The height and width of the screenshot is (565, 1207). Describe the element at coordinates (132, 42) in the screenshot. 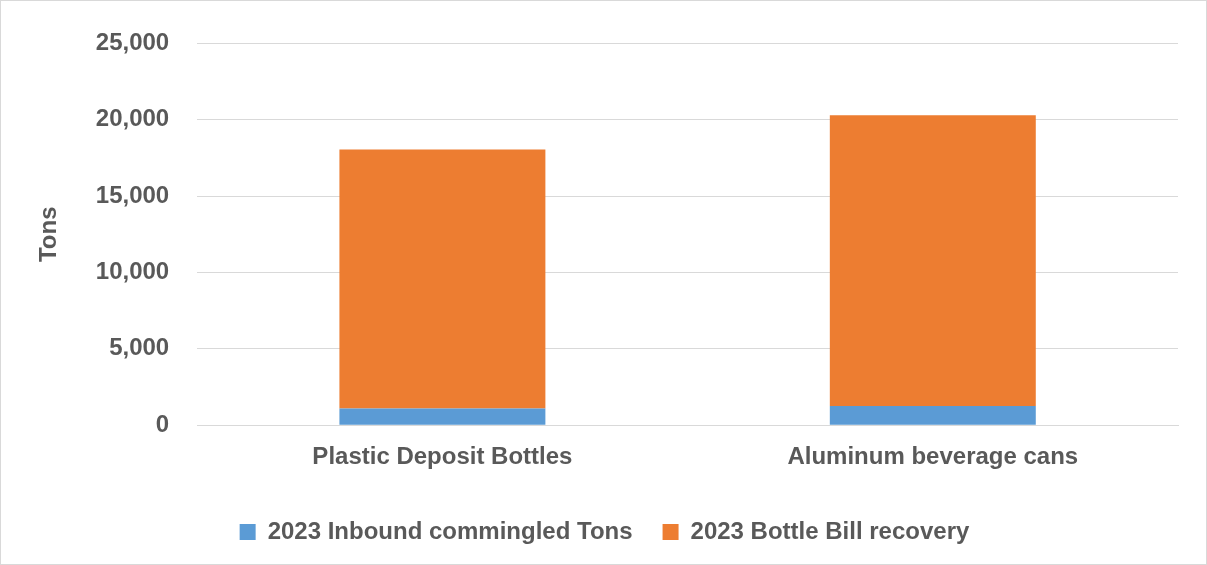

I see `y-tick-label: 25,000` at that location.